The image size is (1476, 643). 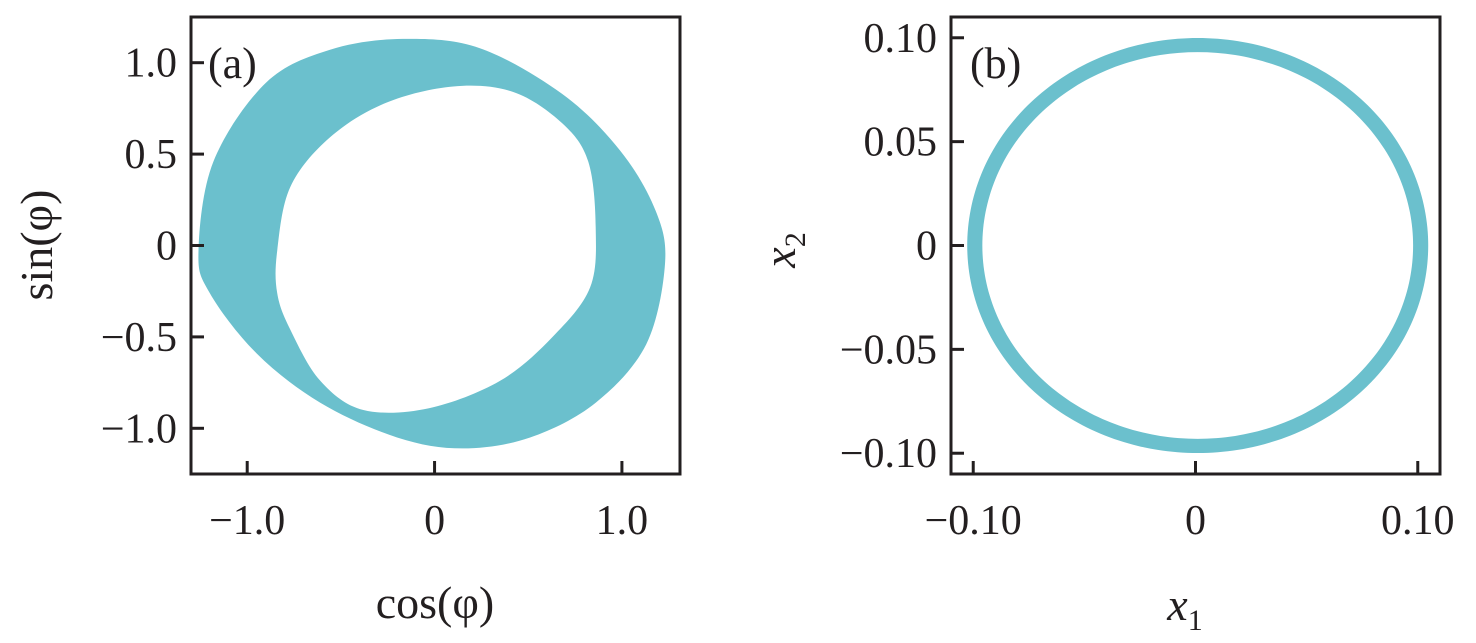 I want to click on y-tick-label: 0.05, so click(x=901, y=143).